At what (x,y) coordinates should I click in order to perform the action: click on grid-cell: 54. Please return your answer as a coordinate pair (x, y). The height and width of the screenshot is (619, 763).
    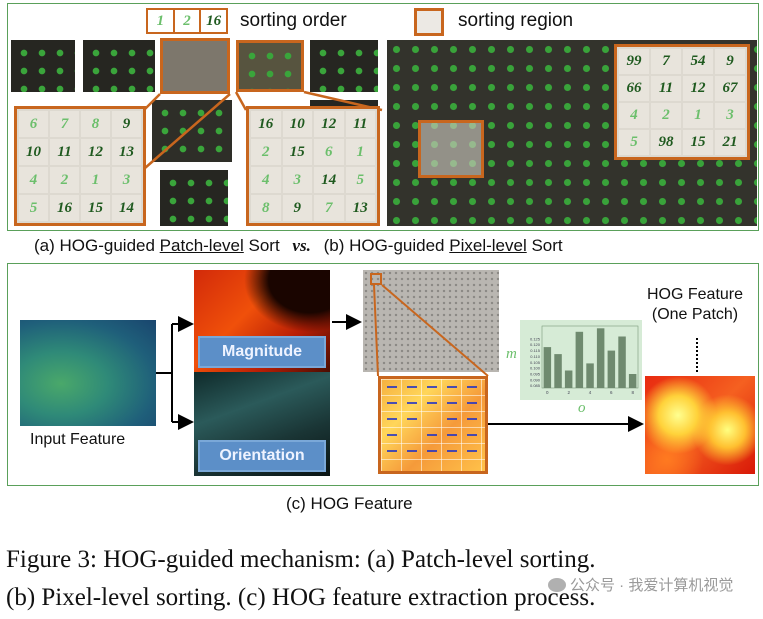
    Looking at the image, I should click on (698, 61).